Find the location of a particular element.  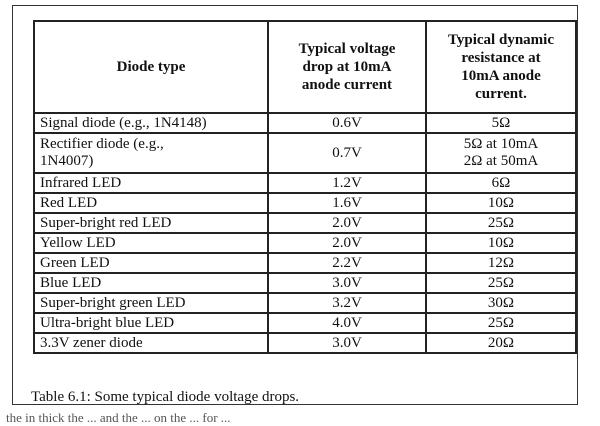

voltage-drop-cell: 3.2V is located at coordinates (347, 303).